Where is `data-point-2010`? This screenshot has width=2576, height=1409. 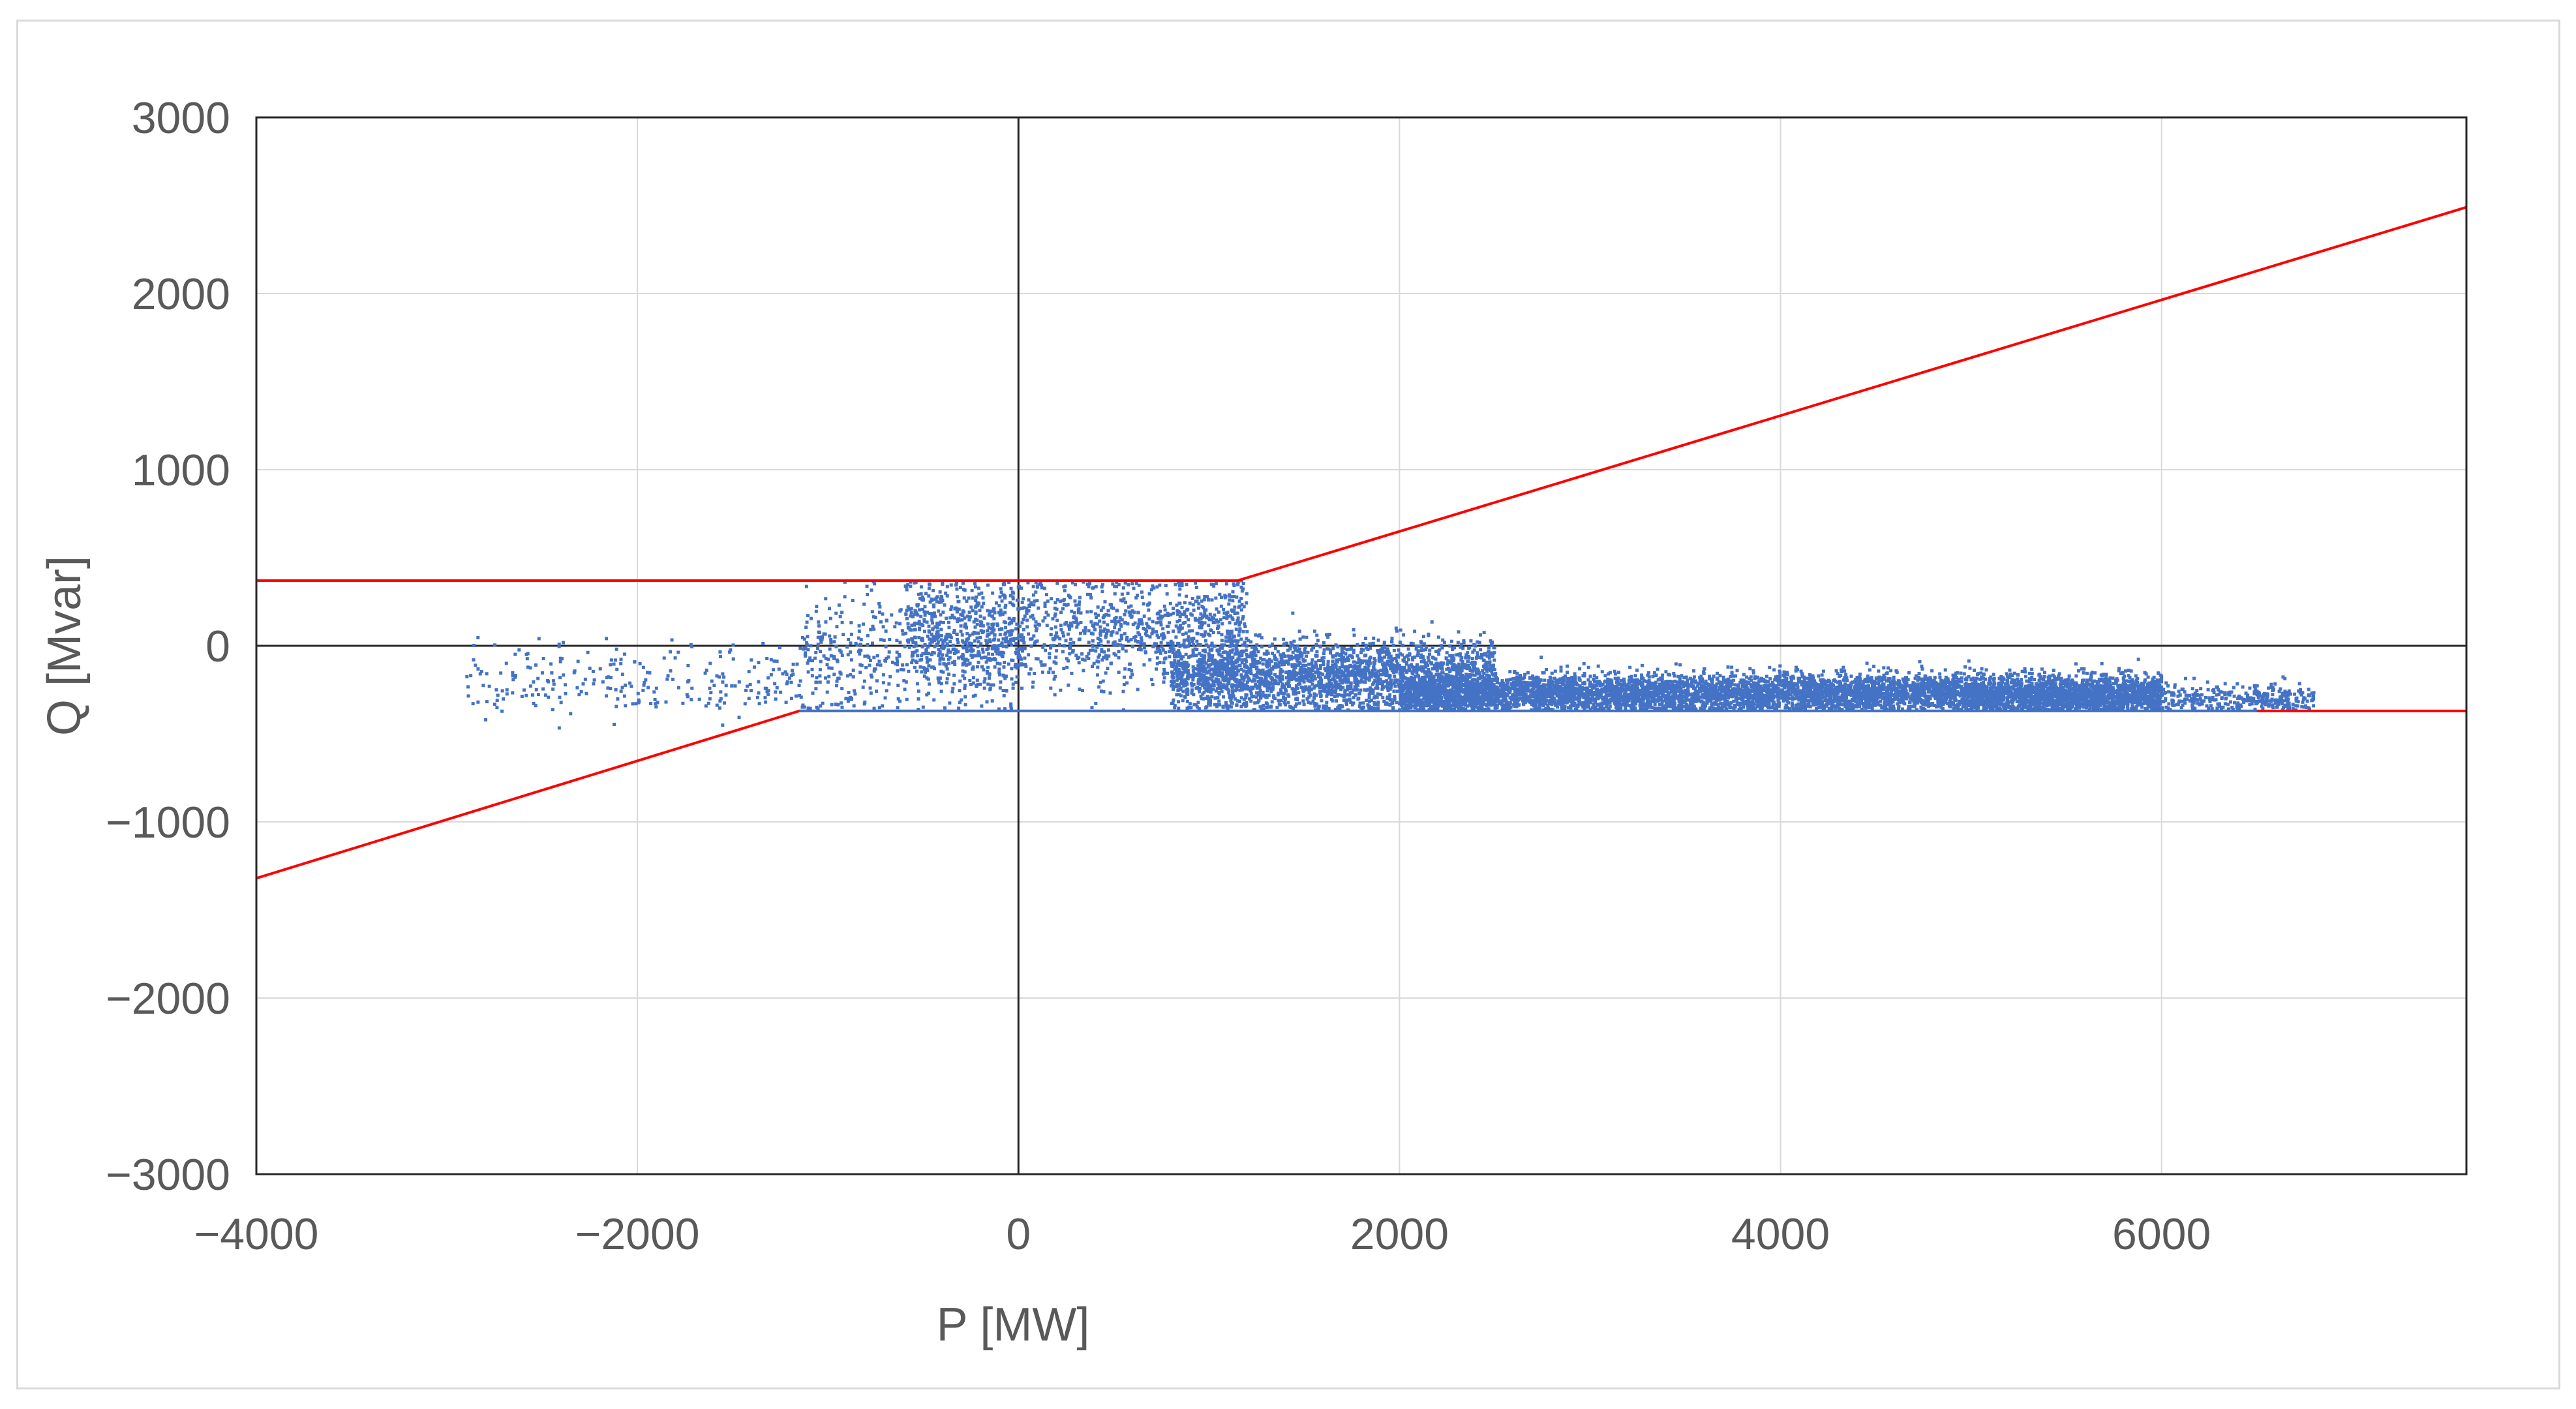 data-point-2010 is located at coordinates (1220, 650).